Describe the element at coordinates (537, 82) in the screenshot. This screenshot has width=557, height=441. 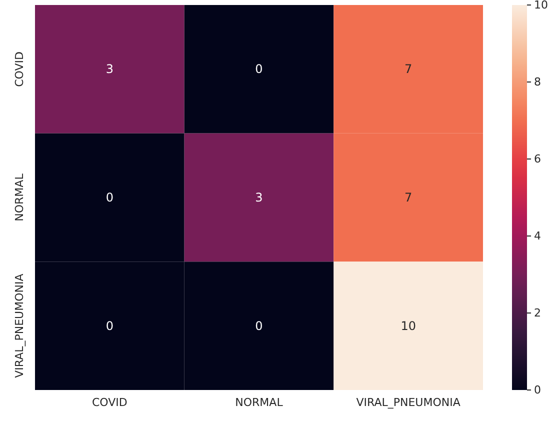
I see `color-bar-label: 8` at that location.